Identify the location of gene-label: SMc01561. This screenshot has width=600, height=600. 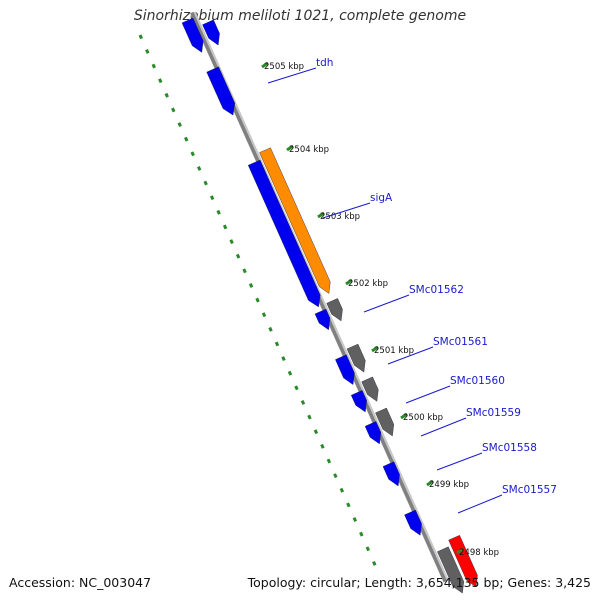
(460, 342).